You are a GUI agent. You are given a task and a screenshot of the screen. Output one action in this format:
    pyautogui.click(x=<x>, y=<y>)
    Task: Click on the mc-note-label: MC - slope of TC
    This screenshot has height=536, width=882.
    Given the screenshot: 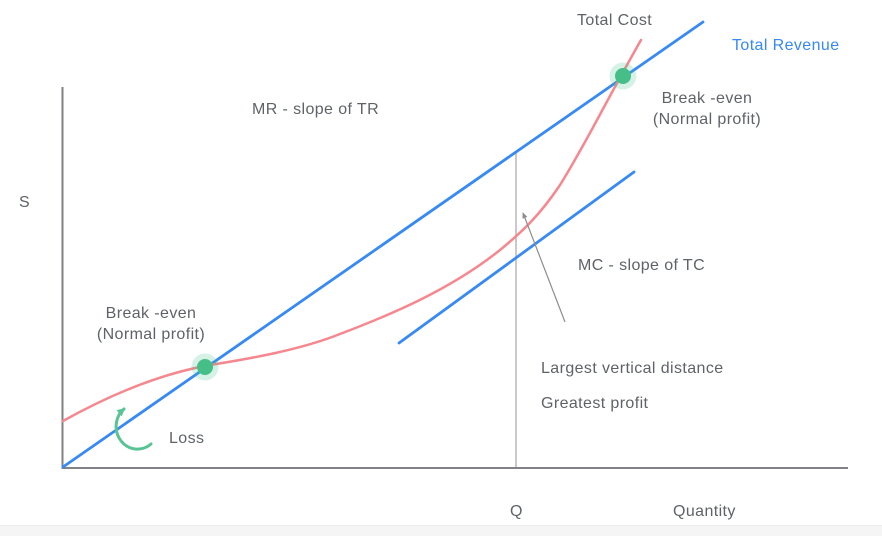 What is the action you would take?
    pyautogui.click(x=642, y=265)
    